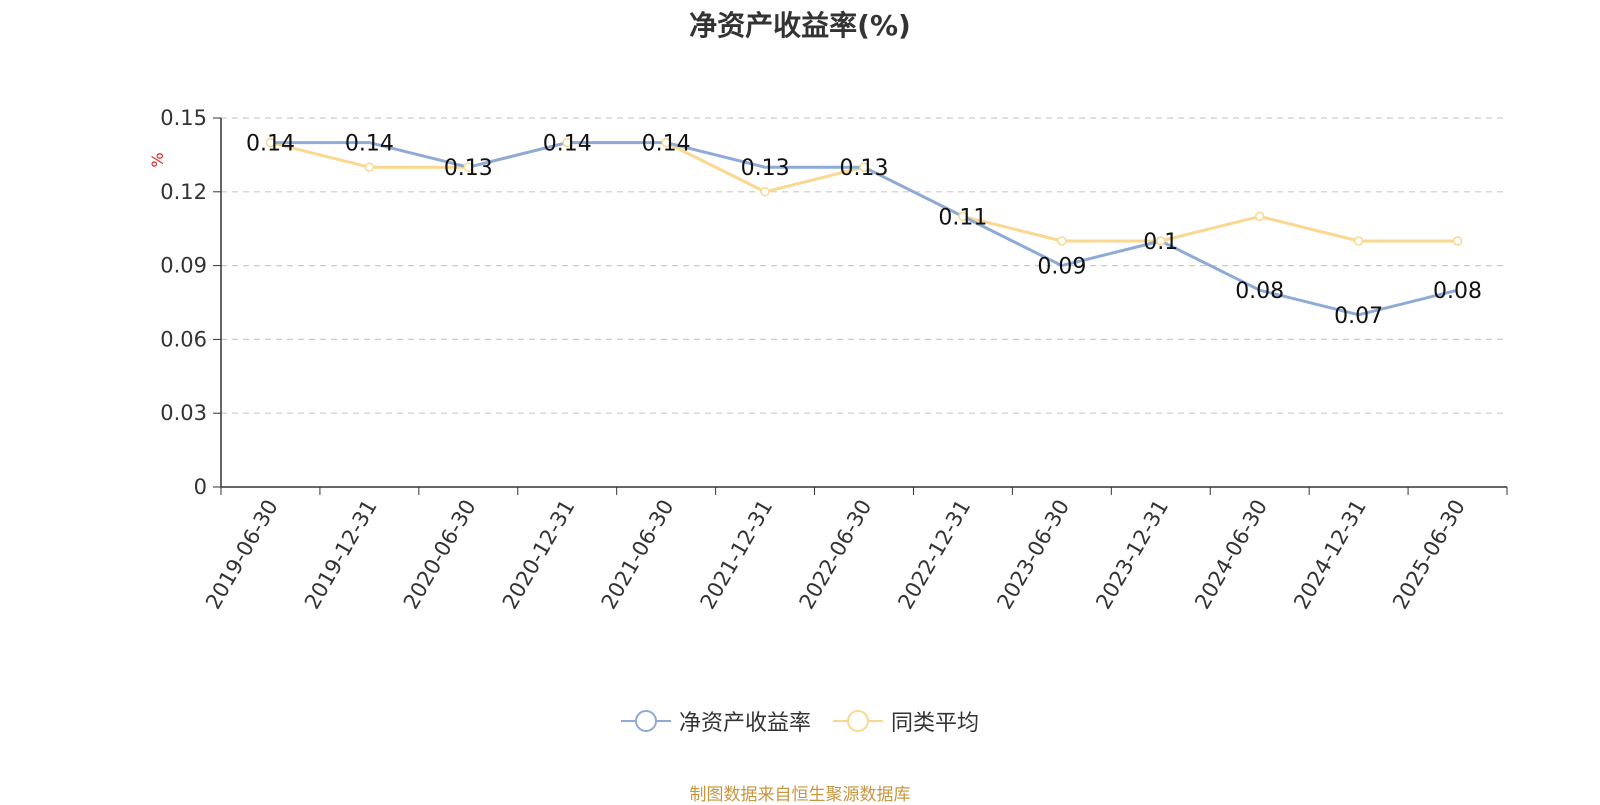 This screenshot has height=805, width=1600. Describe the element at coordinates (1231, 555) in the screenshot. I see `x-tick-label: 2024-06-30` at that location.